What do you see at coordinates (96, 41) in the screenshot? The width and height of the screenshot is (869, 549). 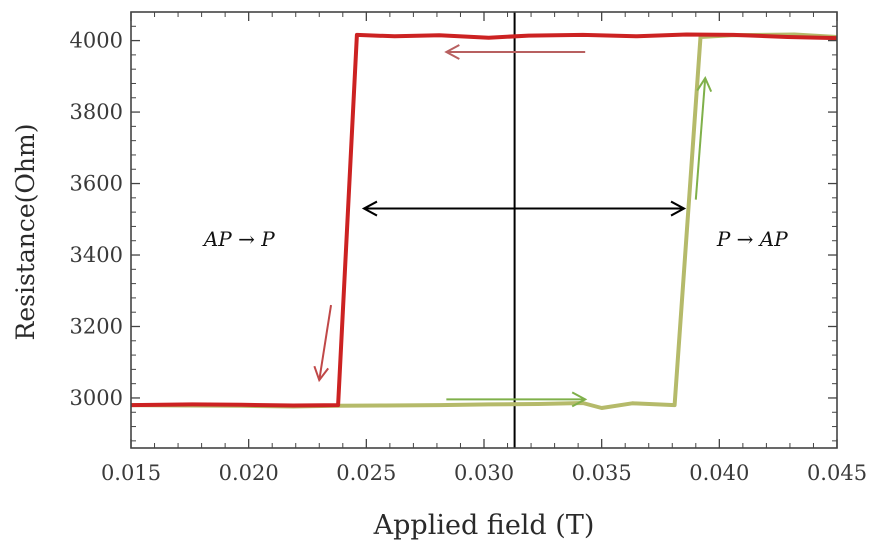 I see `y-tick-label: 4000` at bounding box center [96, 41].